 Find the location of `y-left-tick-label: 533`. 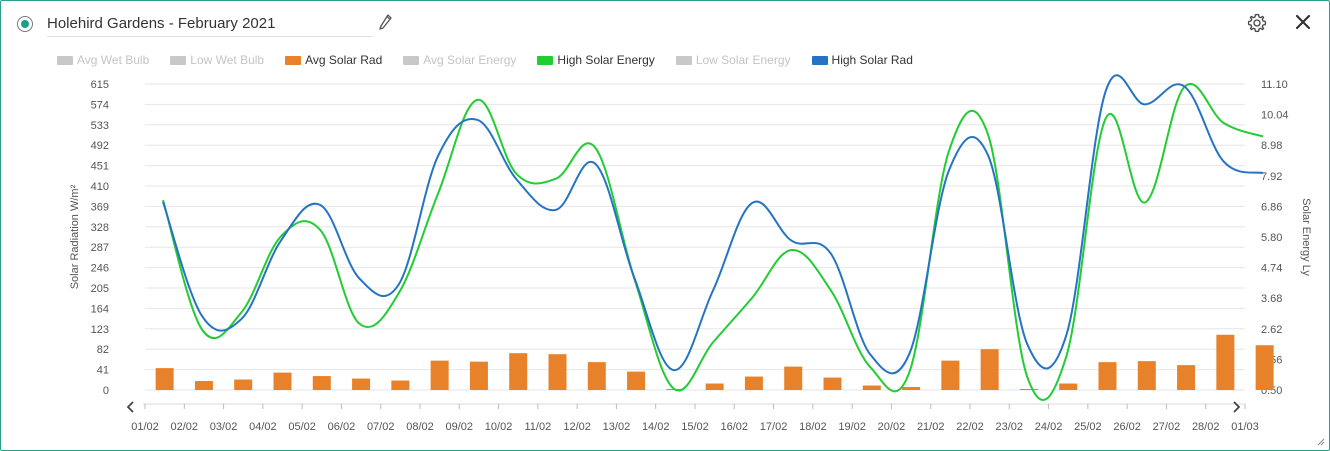

y-left-tick-label: 533 is located at coordinates (100, 126).